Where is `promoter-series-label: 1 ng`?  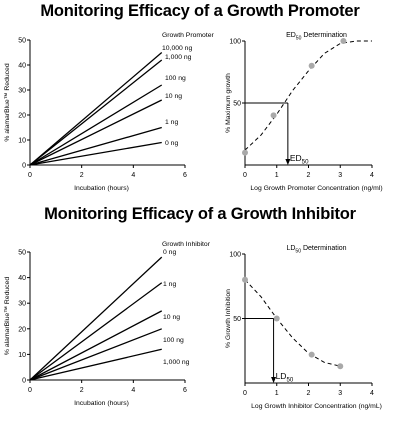
promoter-series-label: 1 ng is located at coordinates (171, 122).